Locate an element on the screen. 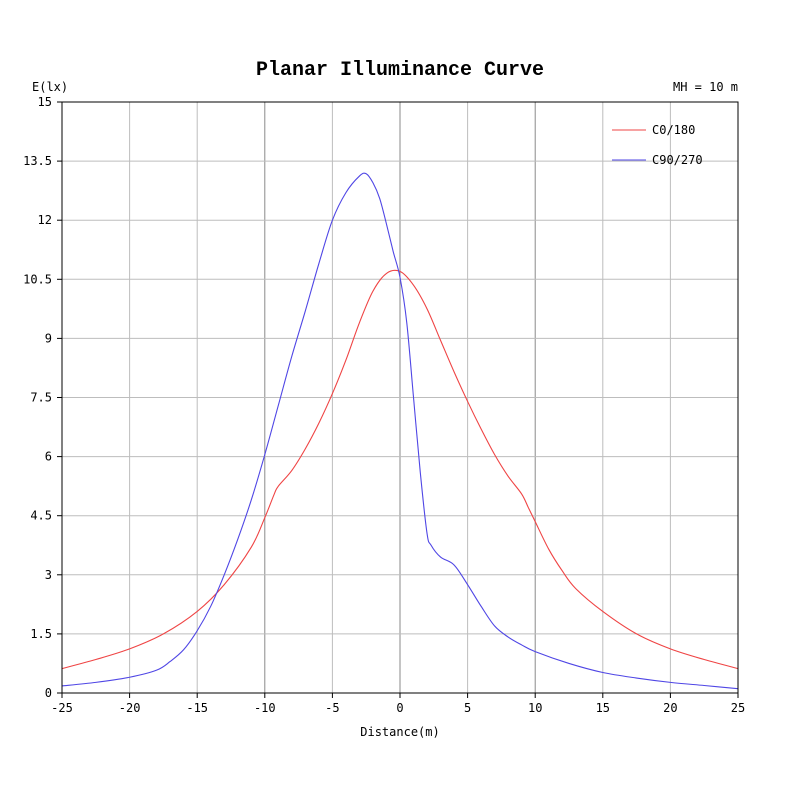 This screenshot has width=800, height=800. legend: C0/180 C90/270 is located at coordinates (657, 145).